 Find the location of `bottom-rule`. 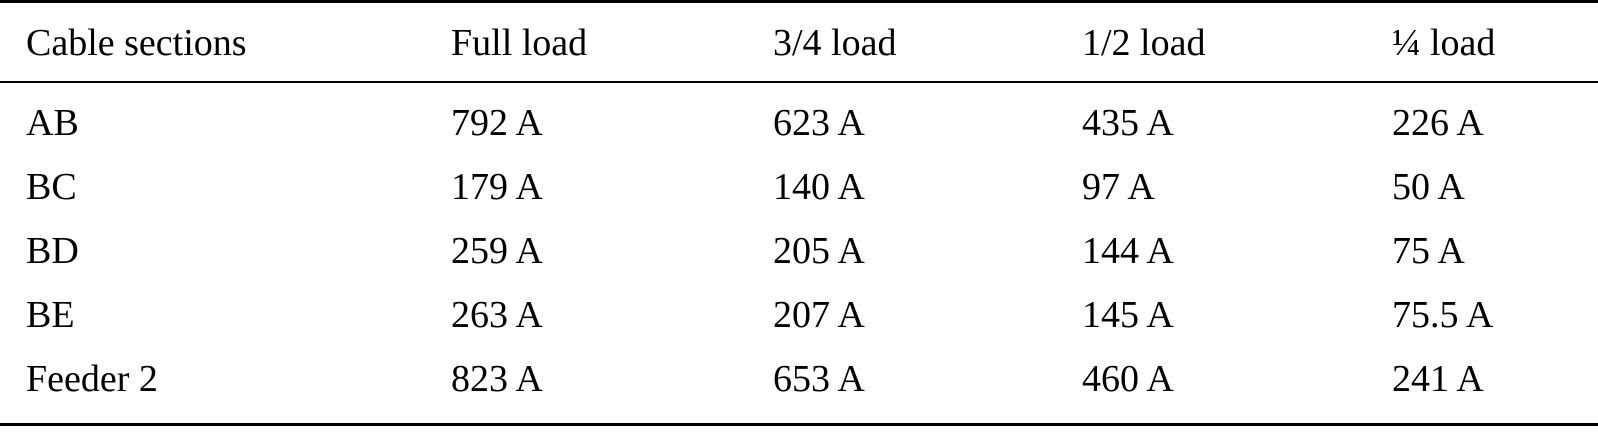

bottom-rule is located at coordinates (799, 424).